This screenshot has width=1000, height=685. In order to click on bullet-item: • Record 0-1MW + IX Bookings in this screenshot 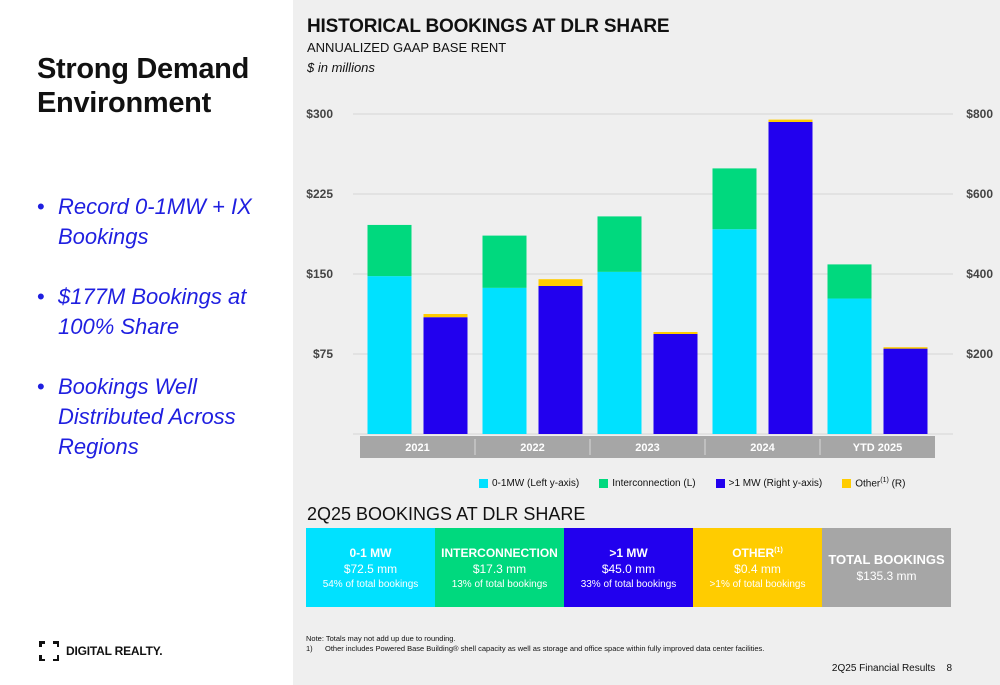, I will do `click(159, 222)`.